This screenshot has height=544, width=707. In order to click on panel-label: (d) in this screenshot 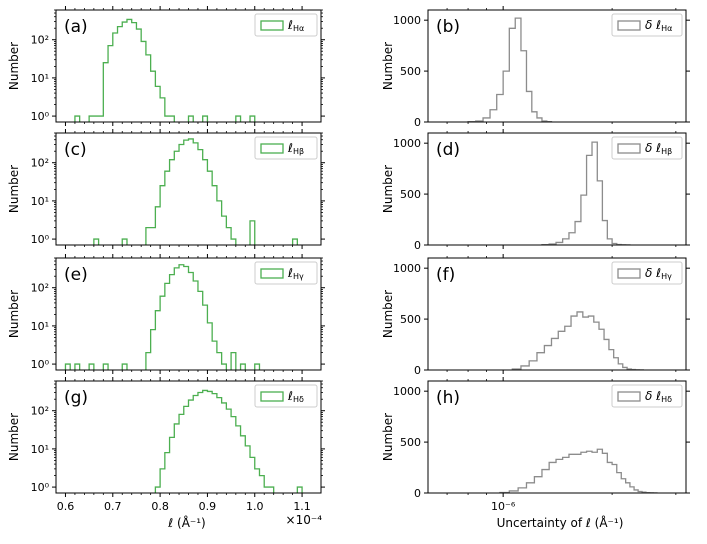, I will do `click(448, 150)`.